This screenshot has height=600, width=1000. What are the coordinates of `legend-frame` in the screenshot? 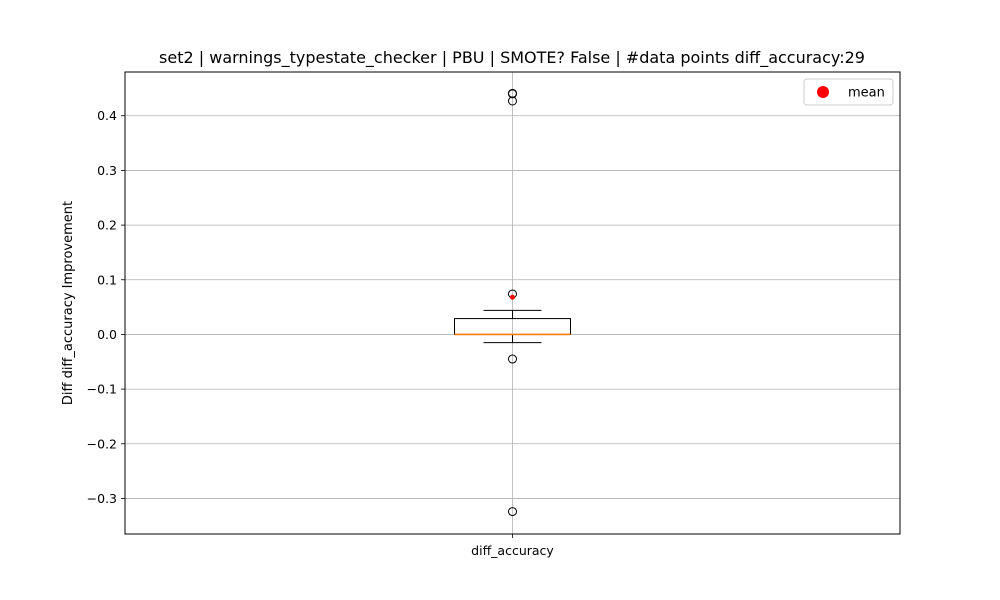 It's located at (848, 92).